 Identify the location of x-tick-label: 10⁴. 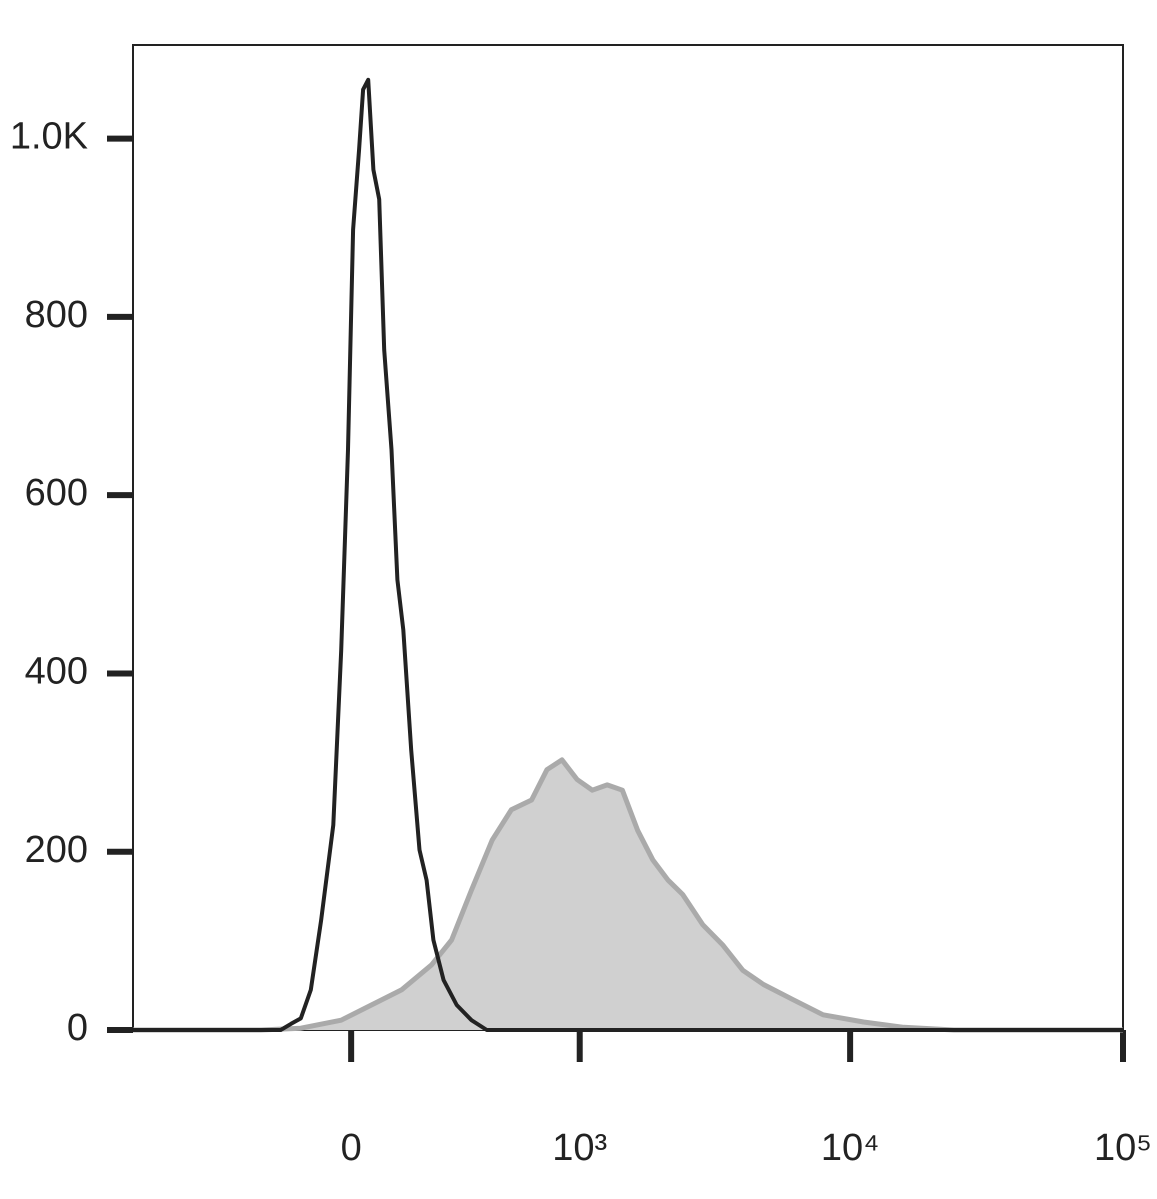
(850, 1148).